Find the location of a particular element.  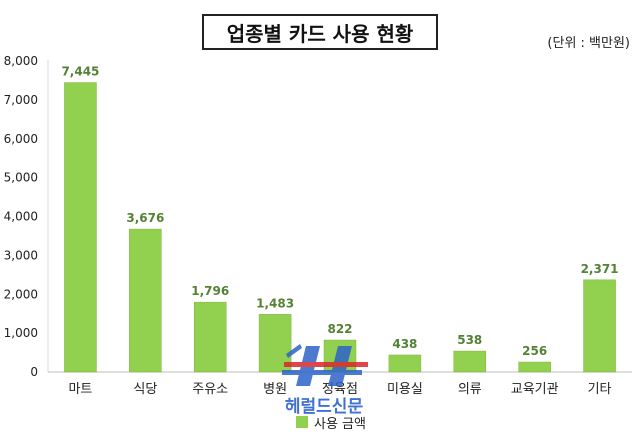

x-tick-label: 병원 is located at coordinates (275, 389).